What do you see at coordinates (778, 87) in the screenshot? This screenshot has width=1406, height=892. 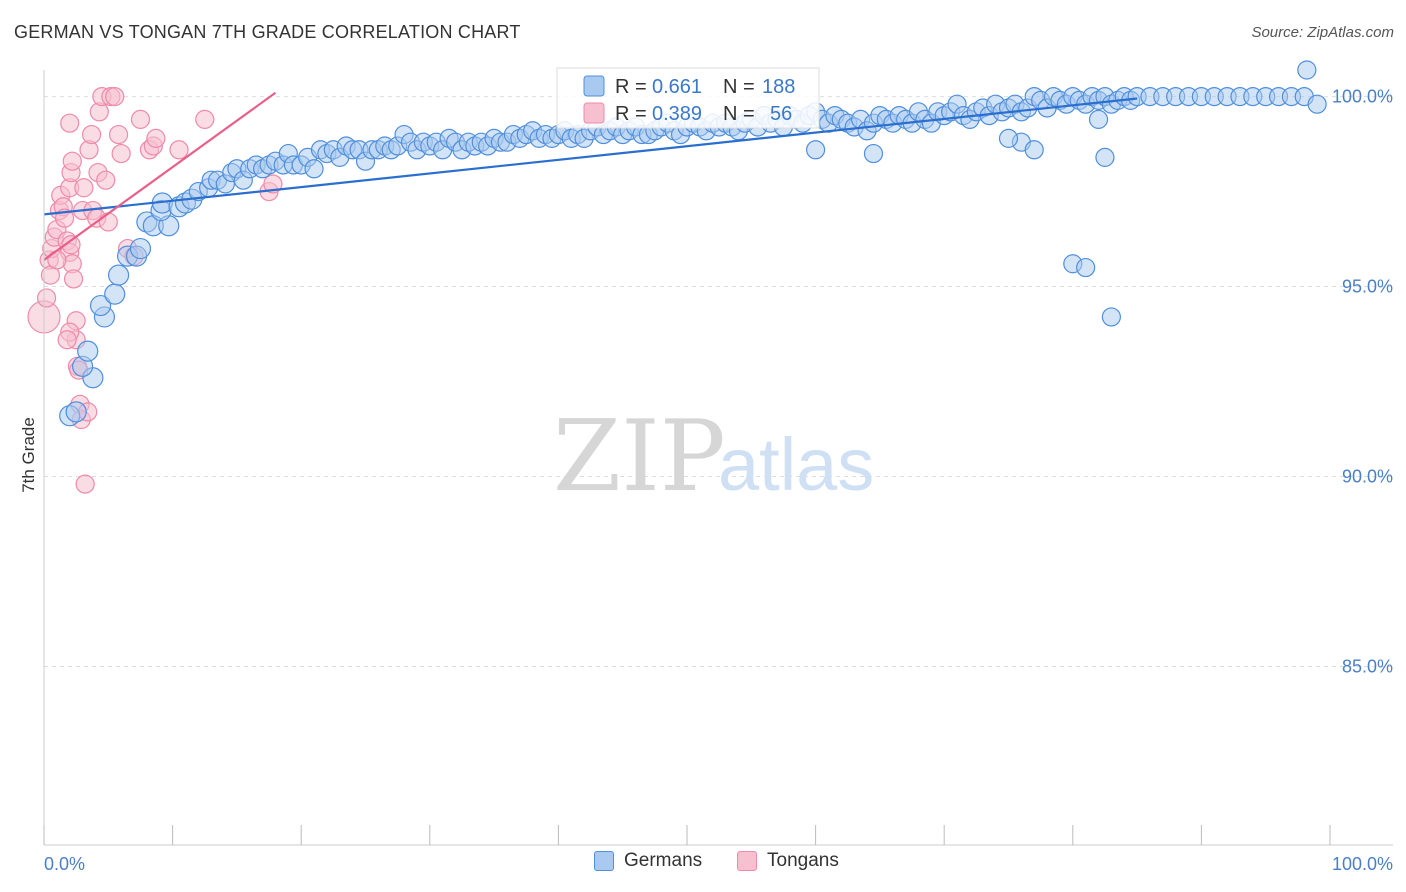 I see `legend-n-value-germans: 188` at bounding box center [778, 87].